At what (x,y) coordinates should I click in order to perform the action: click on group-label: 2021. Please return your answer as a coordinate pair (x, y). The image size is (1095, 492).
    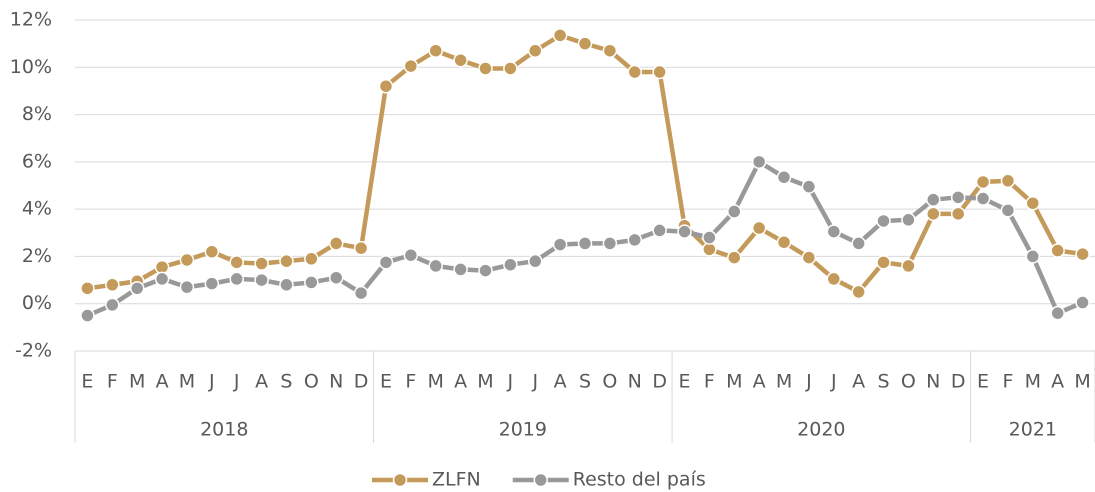
    Looking at the image, I should click on (1033, 430).